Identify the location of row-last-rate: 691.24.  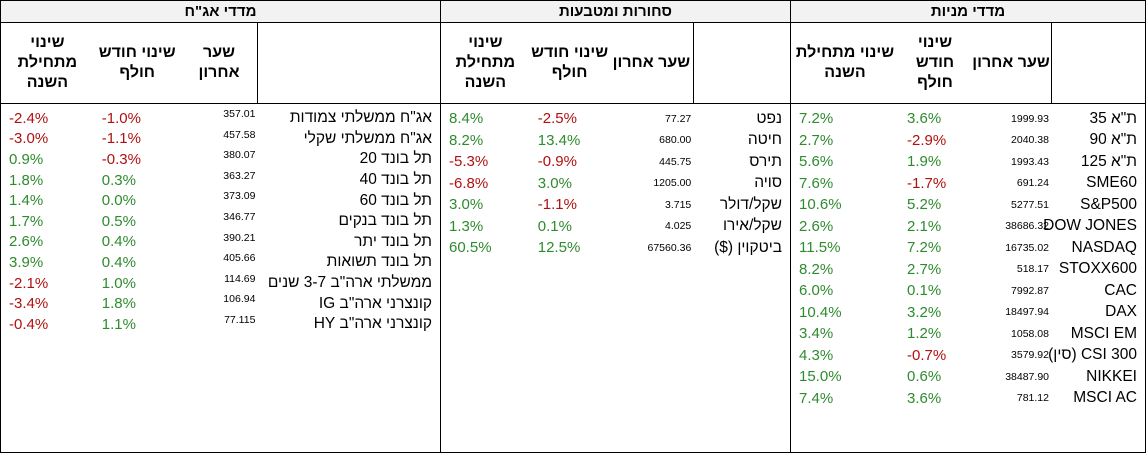
(1032, 183).